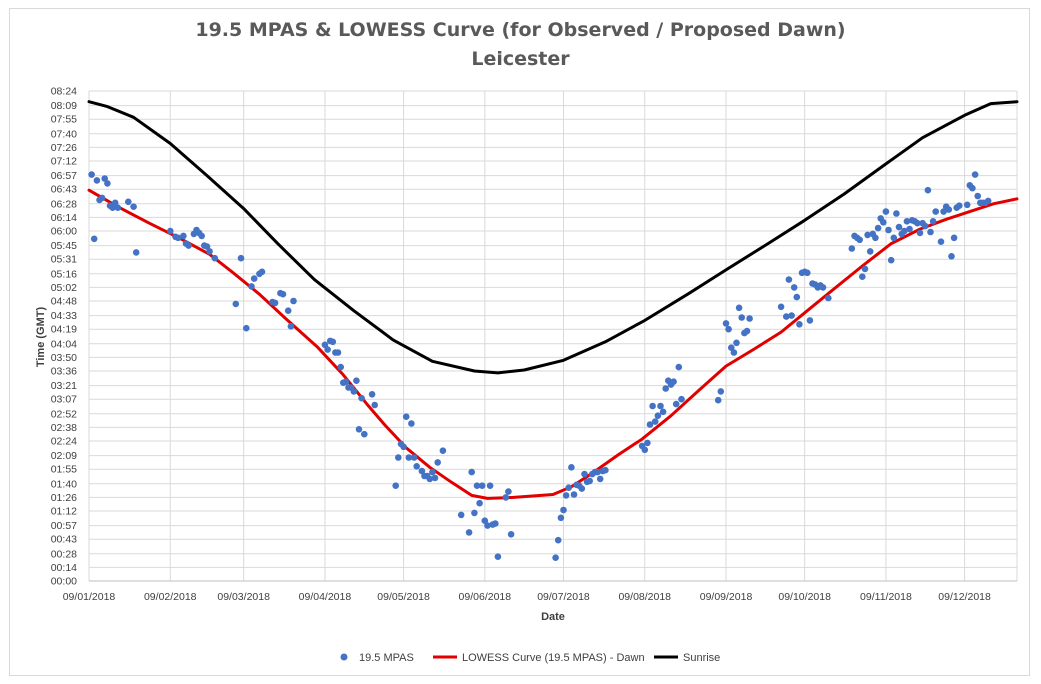 The height and width of the screenshot is (684, 1041). What do you see at coordinates (64, 176) in the screenshot?
I see `y-tick-label: 06:57` at bounding box center [64, 176].